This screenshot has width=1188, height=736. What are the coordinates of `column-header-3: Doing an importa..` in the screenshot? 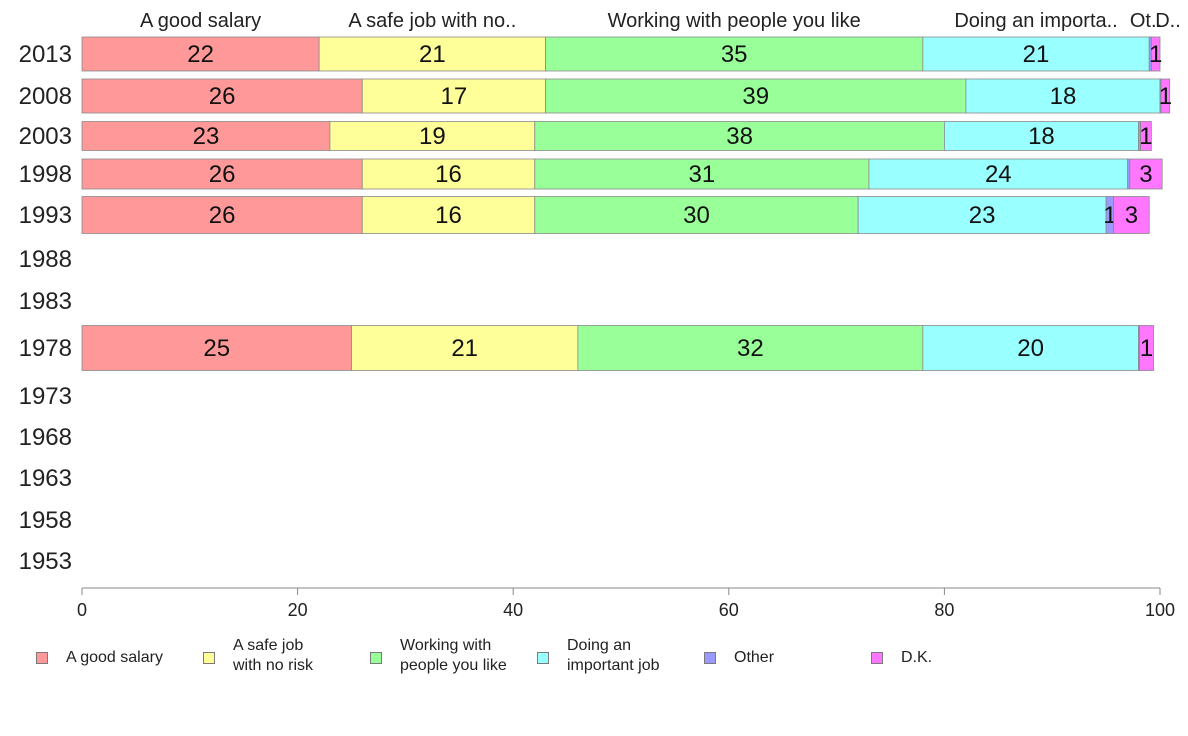 It's located at (1035, 21).